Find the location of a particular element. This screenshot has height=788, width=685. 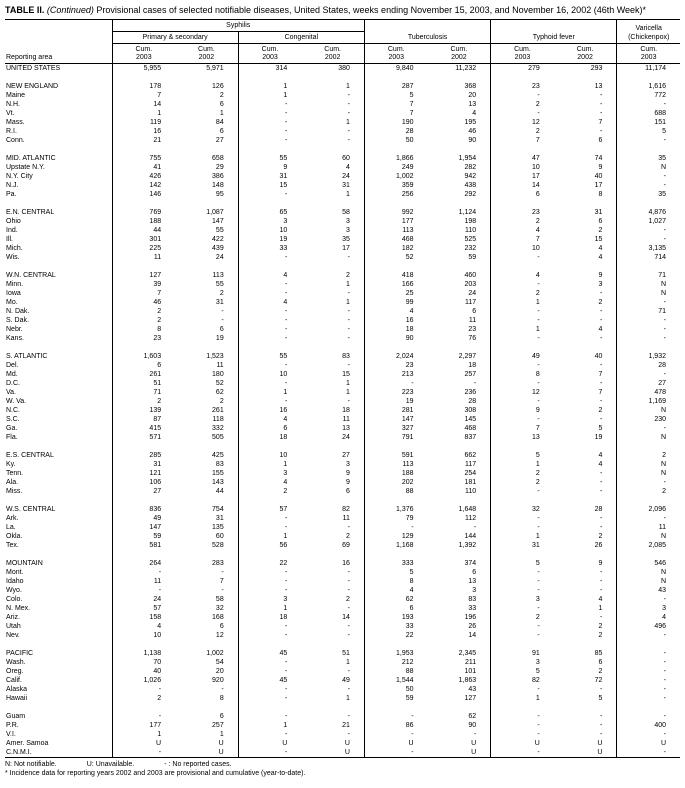

value-cell: 212 is located at coordinates (395, 662).